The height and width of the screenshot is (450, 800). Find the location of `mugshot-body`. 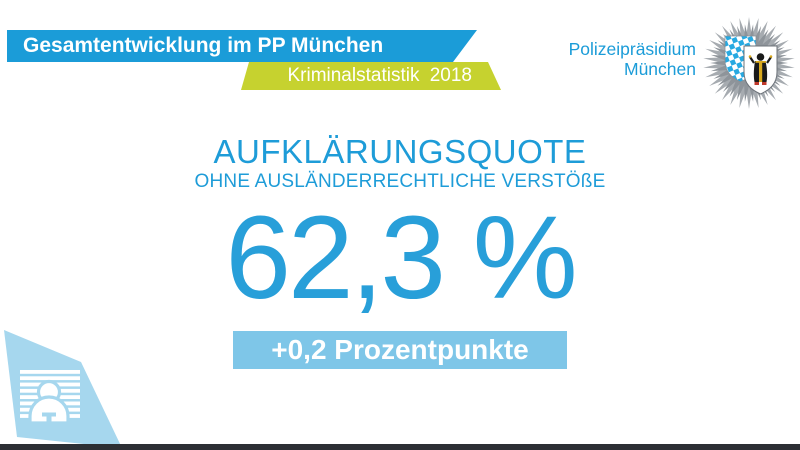

mugshot-body is located at coordinates (49, 409).